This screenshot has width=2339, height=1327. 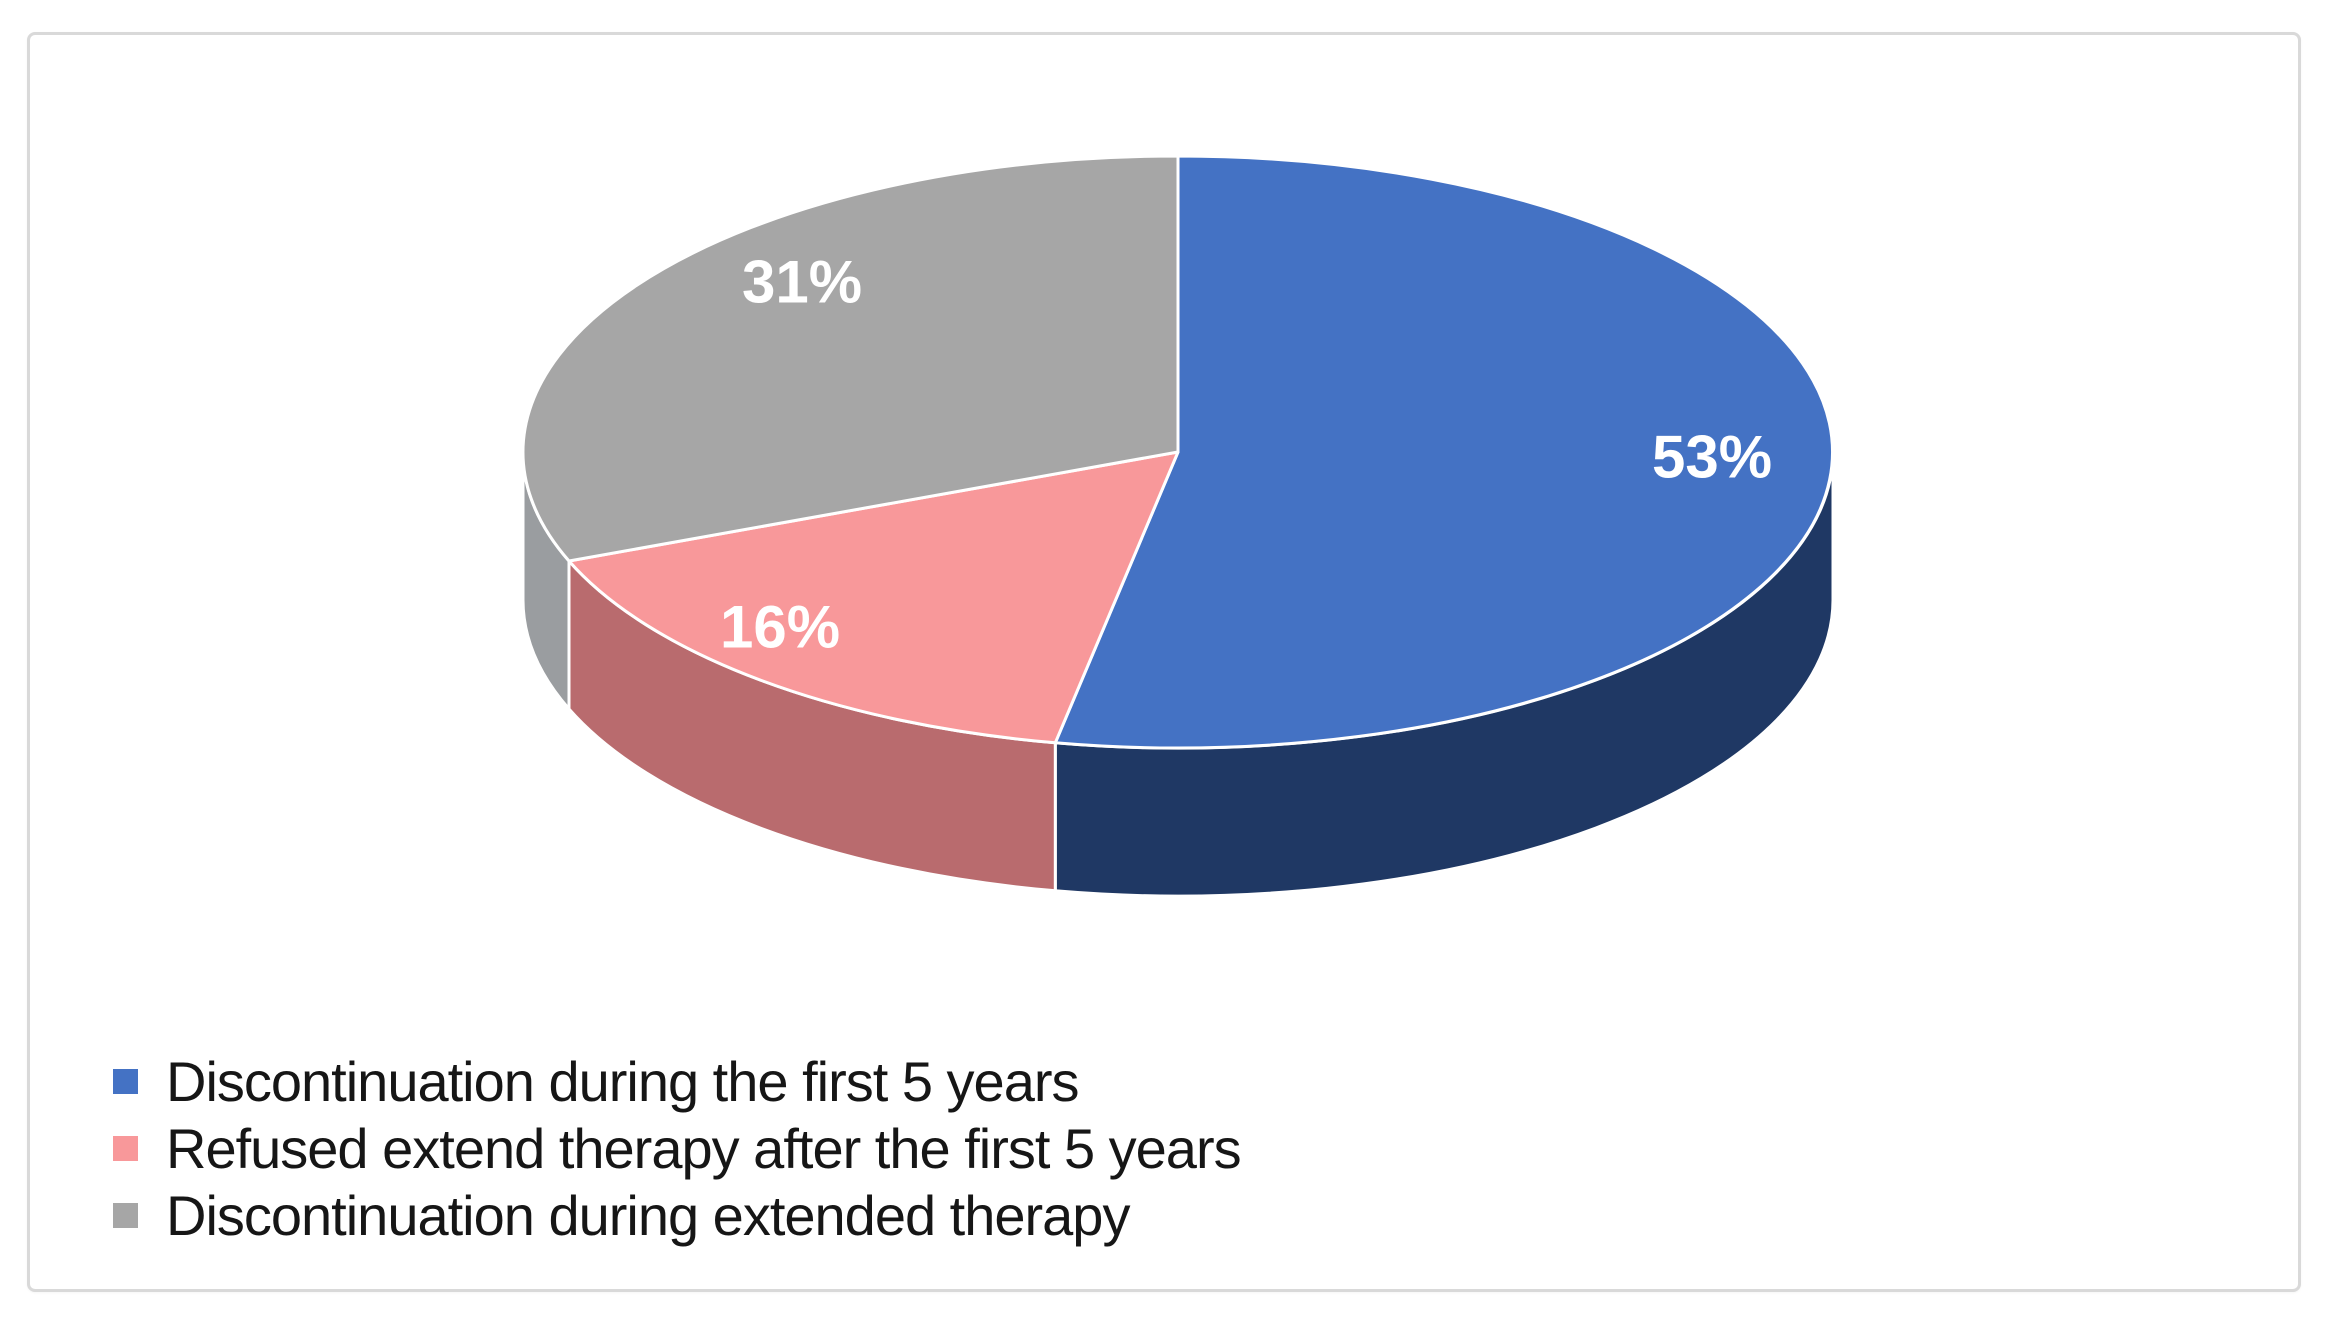 I want to click on legend-label: Discontinuation during extended therapy, so click(x=648, y=1215).